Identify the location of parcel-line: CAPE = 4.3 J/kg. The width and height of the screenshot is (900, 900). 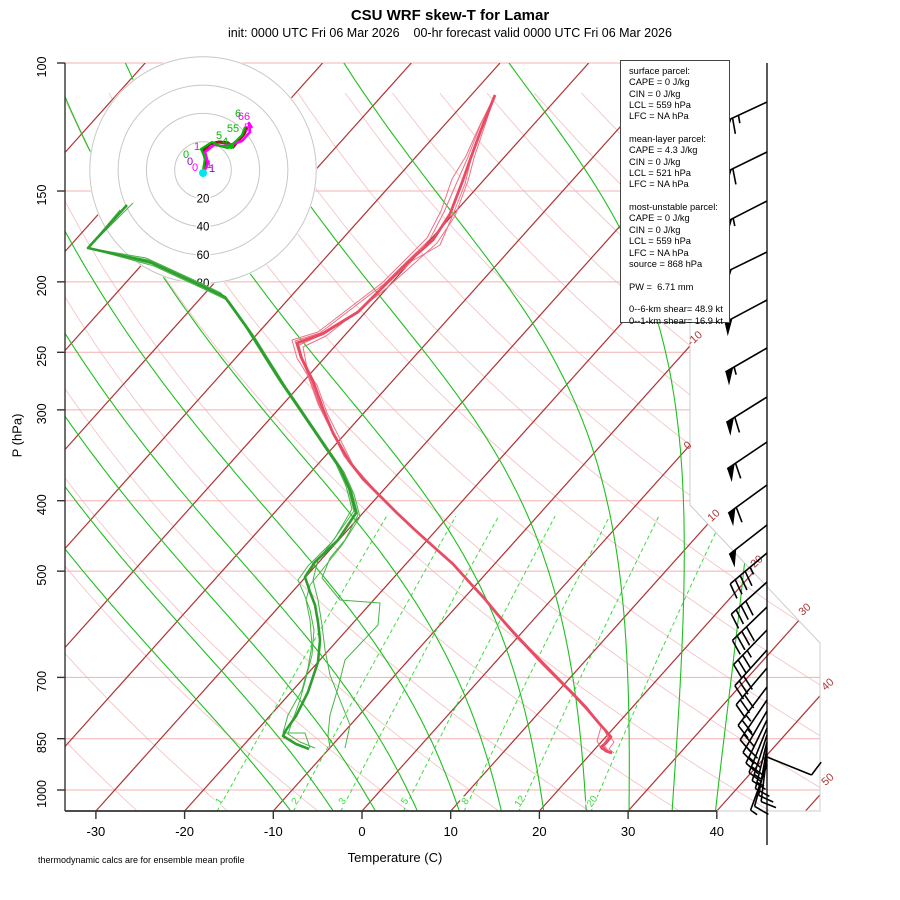
(663, 150).